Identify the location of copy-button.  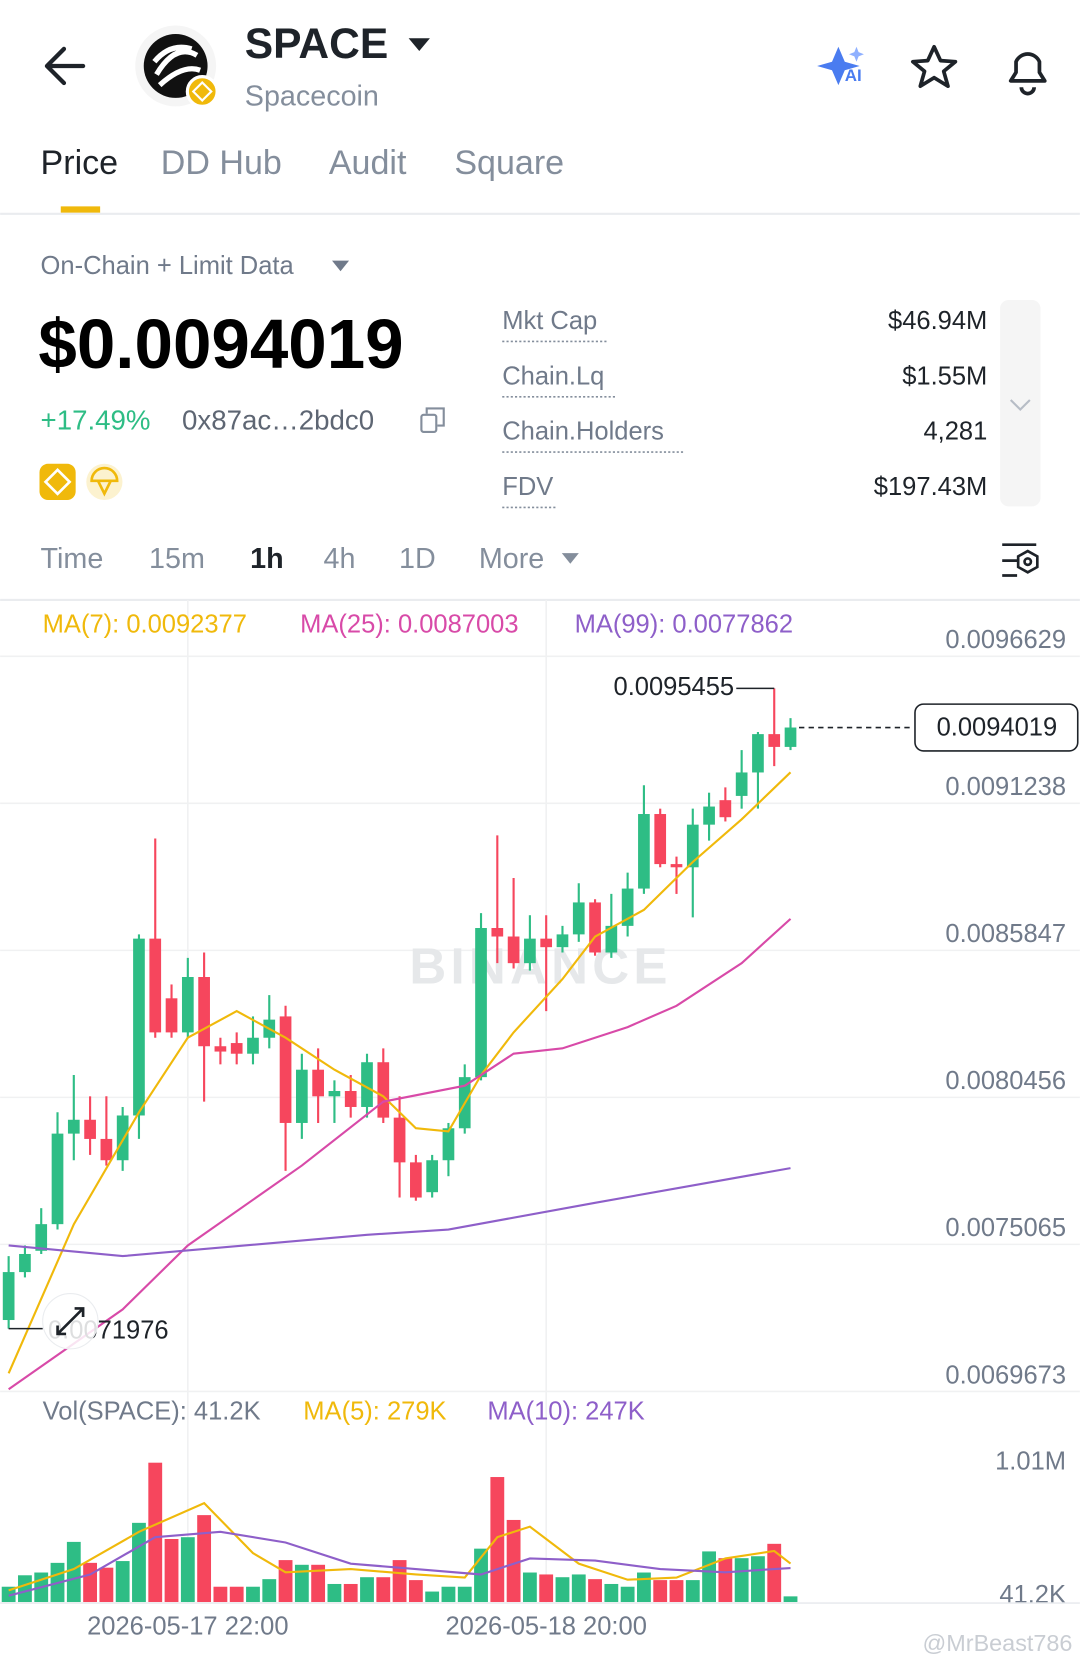
(432, 420).